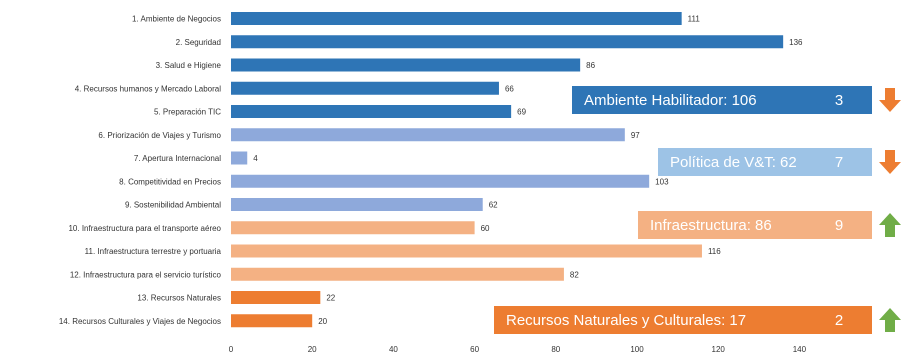 The width and height of the screenshot is (909, 361). What do you see at coordinates (179, 298) in the screenshot?
I see `category-label: 13. Recursos Naturales` at bounding box center [179, 298].